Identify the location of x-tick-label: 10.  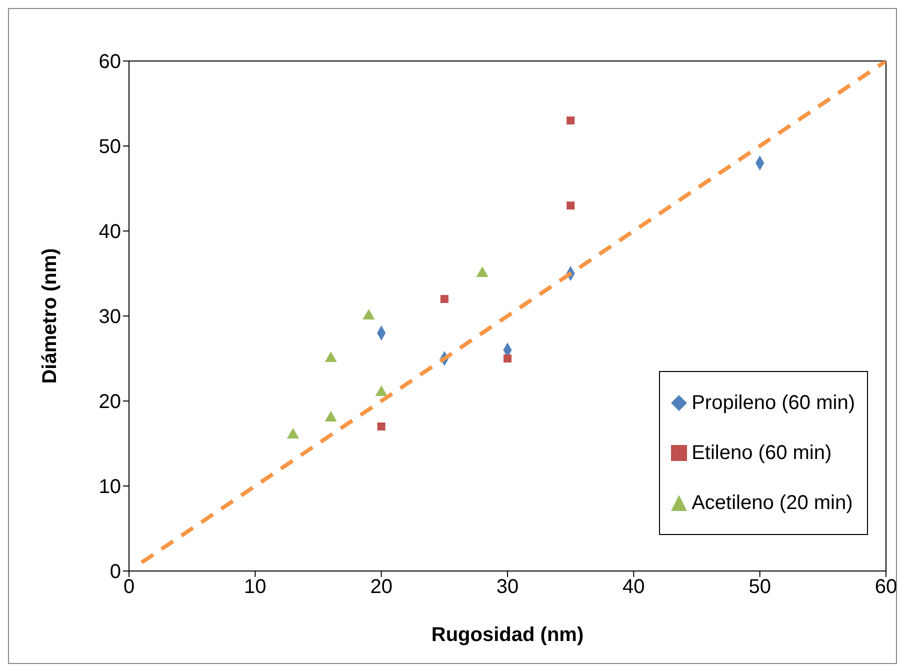
(255, 587).